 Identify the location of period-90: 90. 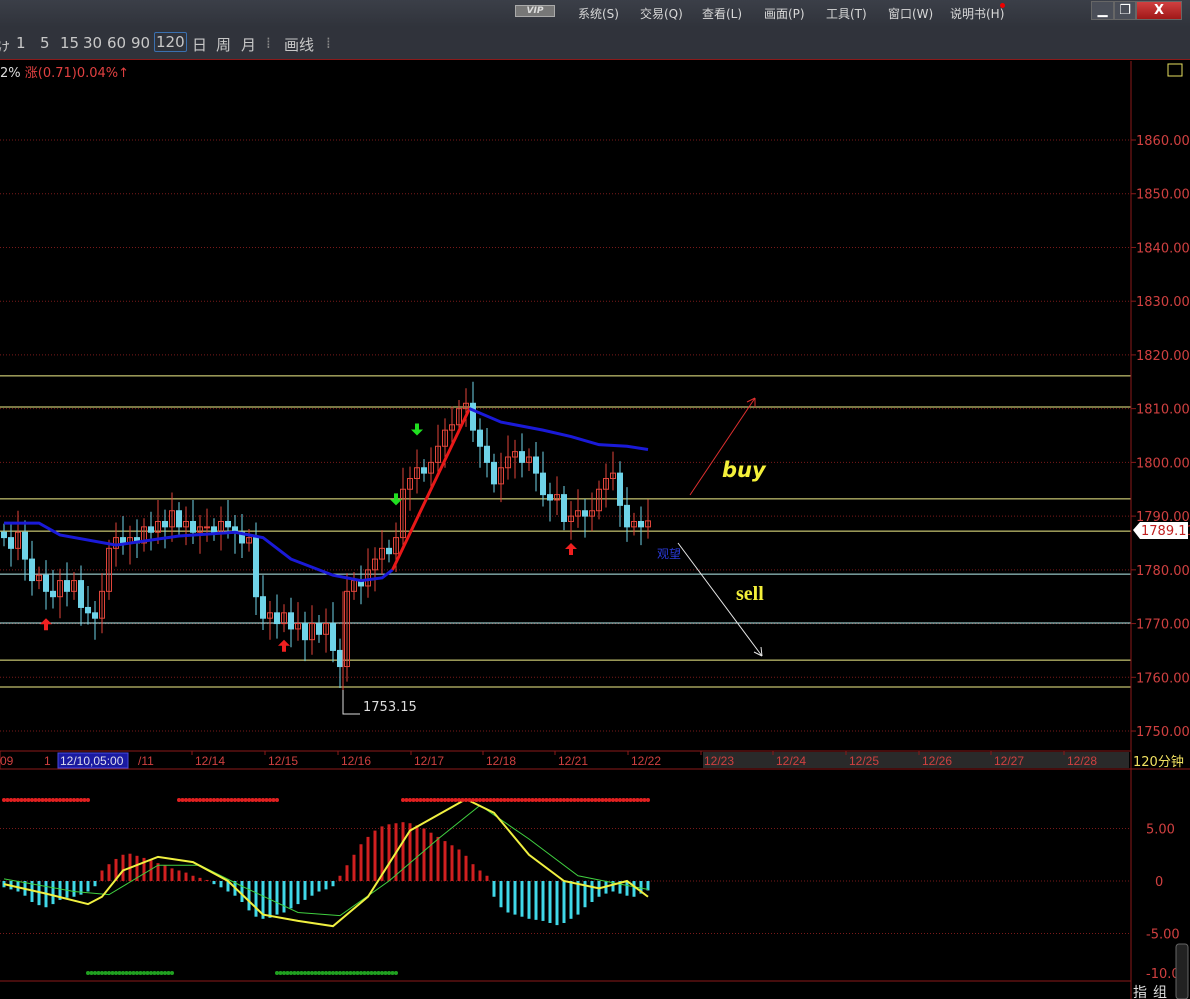
(141, 43).